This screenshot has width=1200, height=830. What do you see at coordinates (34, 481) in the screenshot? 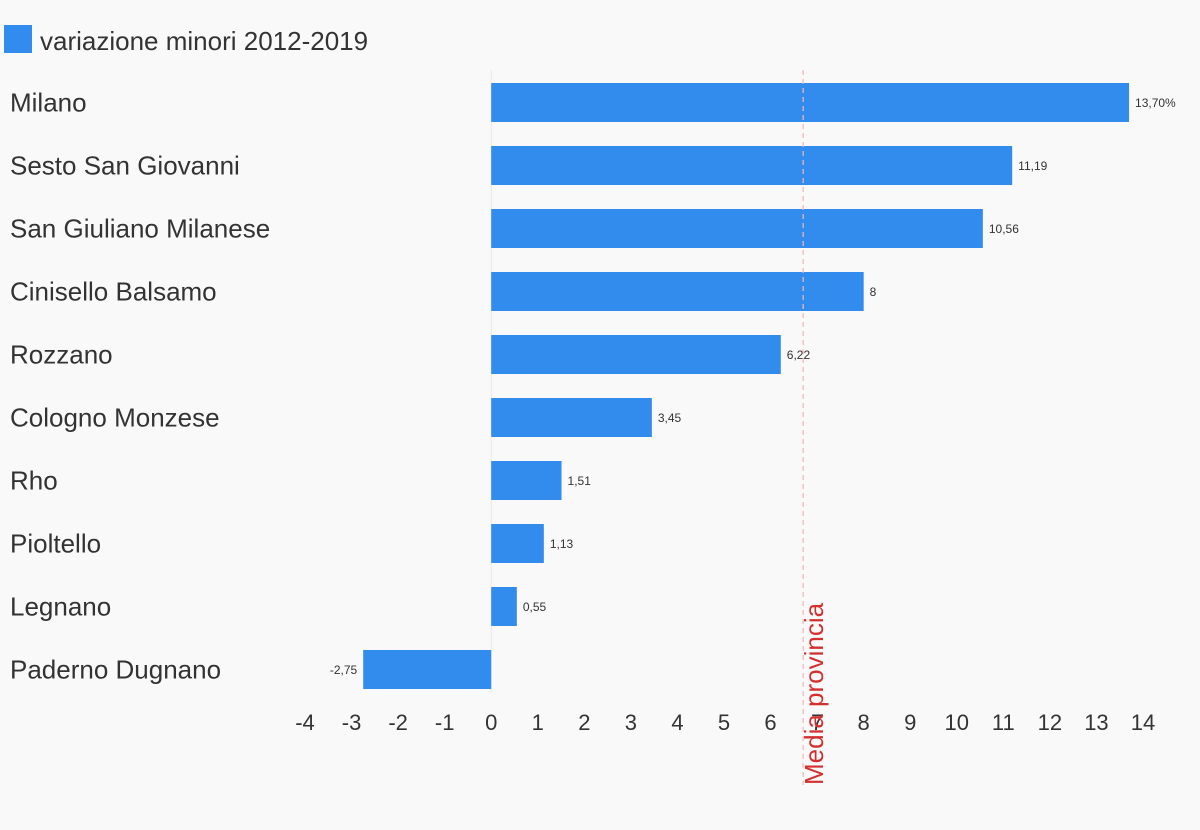
I see `category-label: Rho` at bounding box center [34, 481].